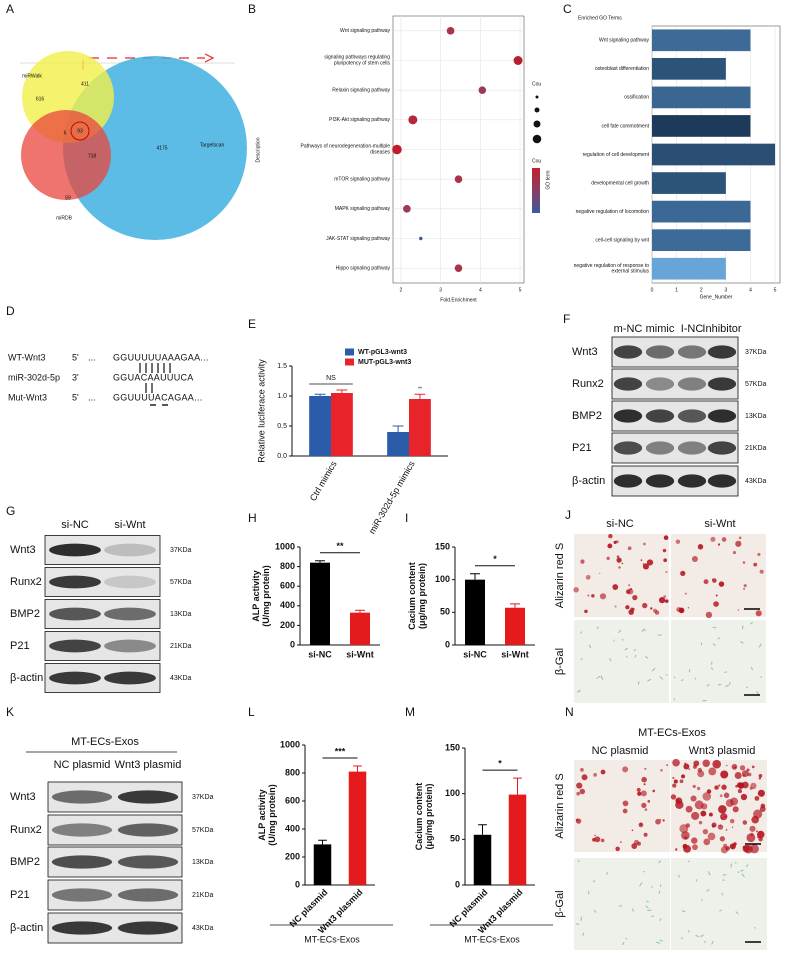 The image size is (789, 953). What do you see at coordinates (406, 518) in the screenshot?
I see `panel-letter: I` at bounding box center [406, 518].